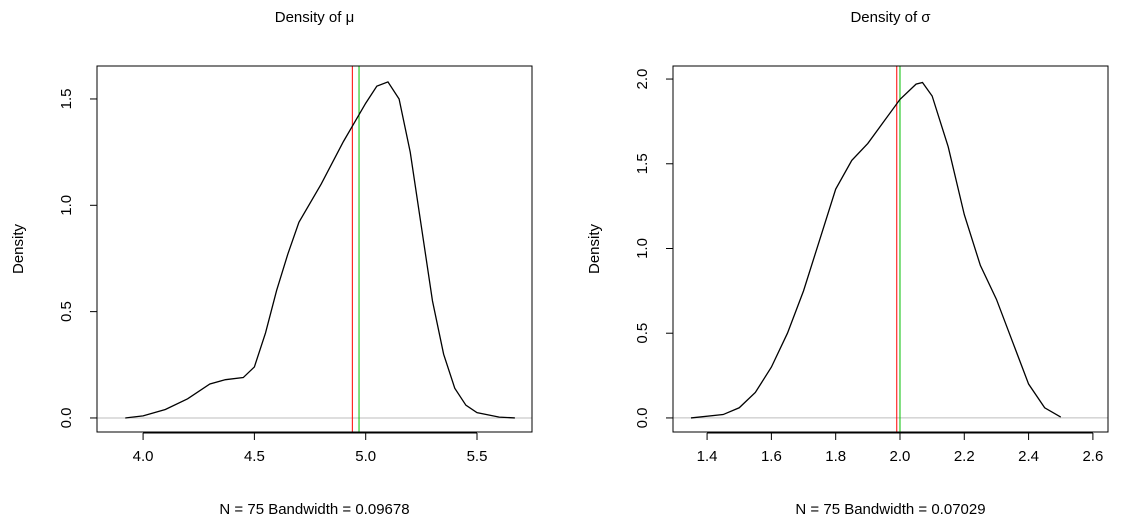  Describe the element at coordinates (900, 456) in the screenshot. I see `x-tick-label: 2.0` at that location.